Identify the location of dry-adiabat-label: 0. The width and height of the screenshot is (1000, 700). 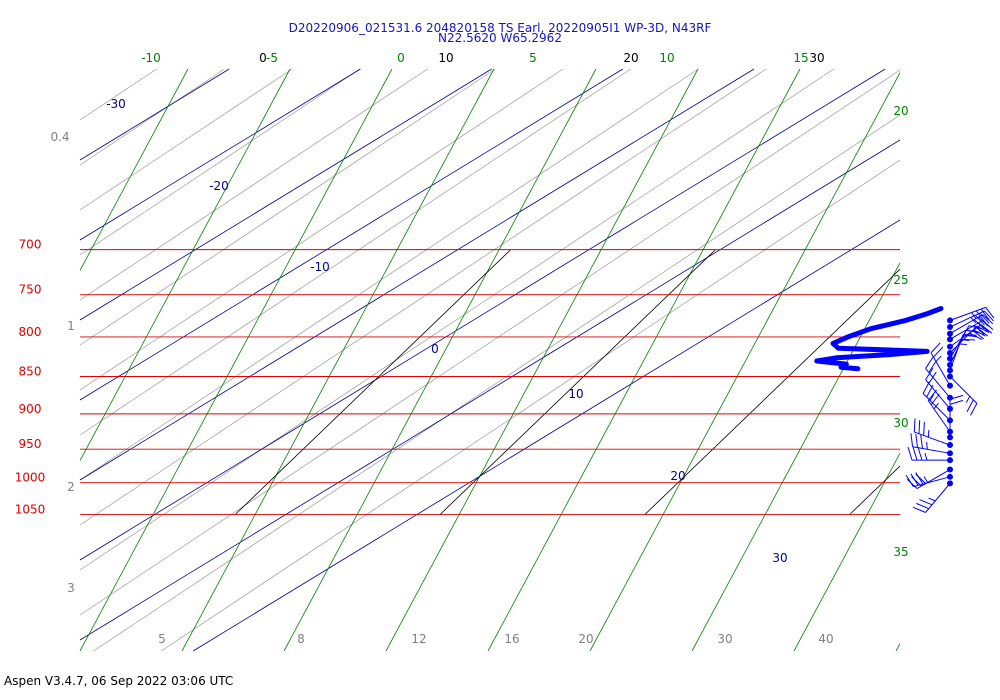
(435, 349).